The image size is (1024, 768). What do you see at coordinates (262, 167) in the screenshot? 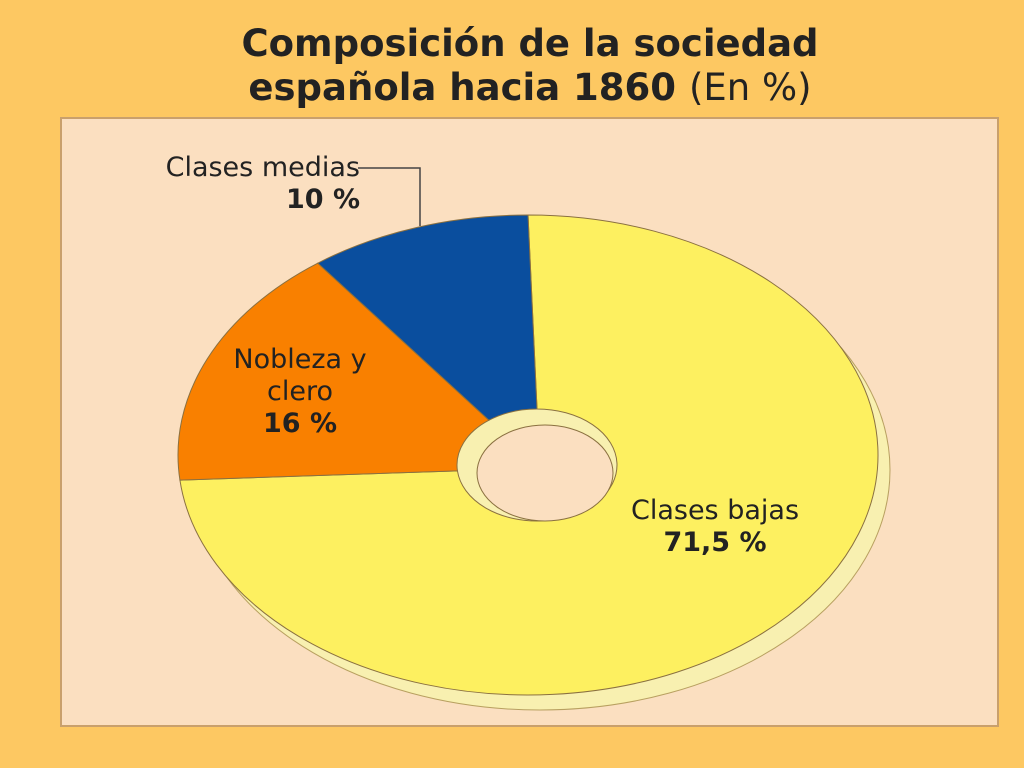
I see `category-label: Clases medias` at bounding box center [262, 167].